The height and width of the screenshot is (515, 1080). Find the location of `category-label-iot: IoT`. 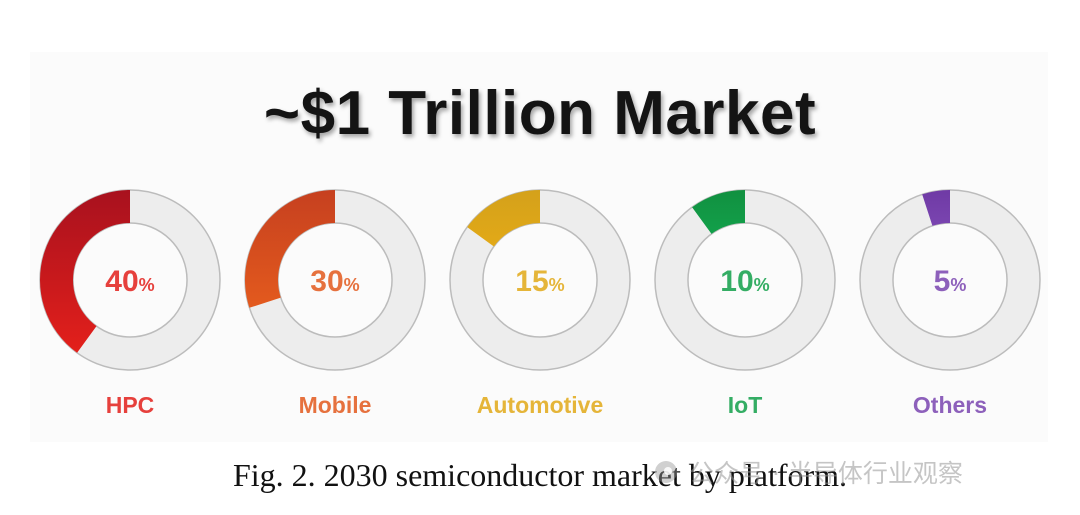

category-label-iot: IoT is located at coordinates (745, 405).